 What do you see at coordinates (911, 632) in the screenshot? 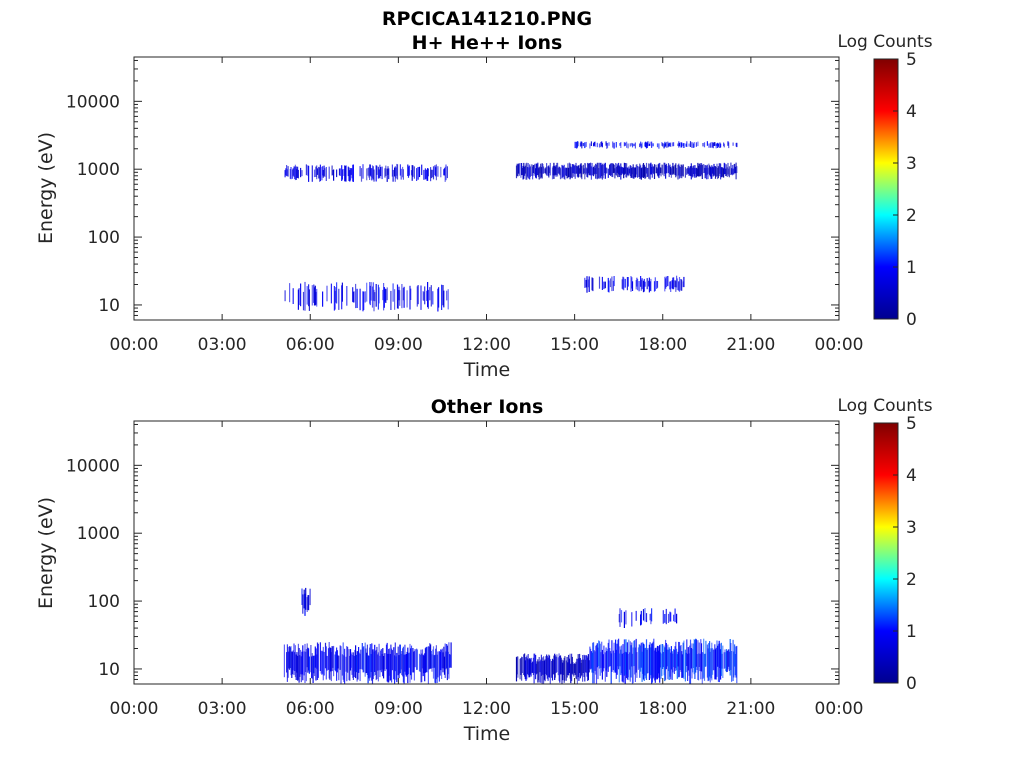
I see `colorbar-tick-label: 1` at bounding box center [911, 632].